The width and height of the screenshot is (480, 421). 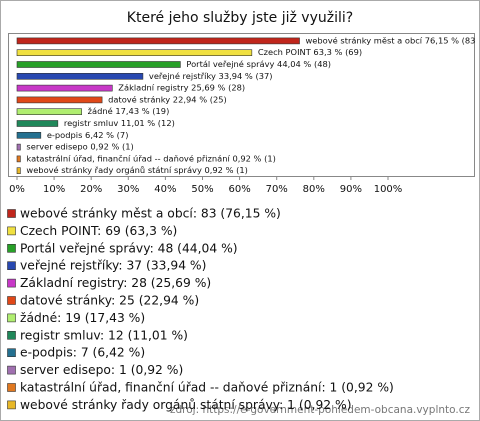 What do you see at coordinates (98, 231) in the screenshot?
I see `legend-label: Czech POINT: 69 (63,3 %)` at bounding box center [98, 231].